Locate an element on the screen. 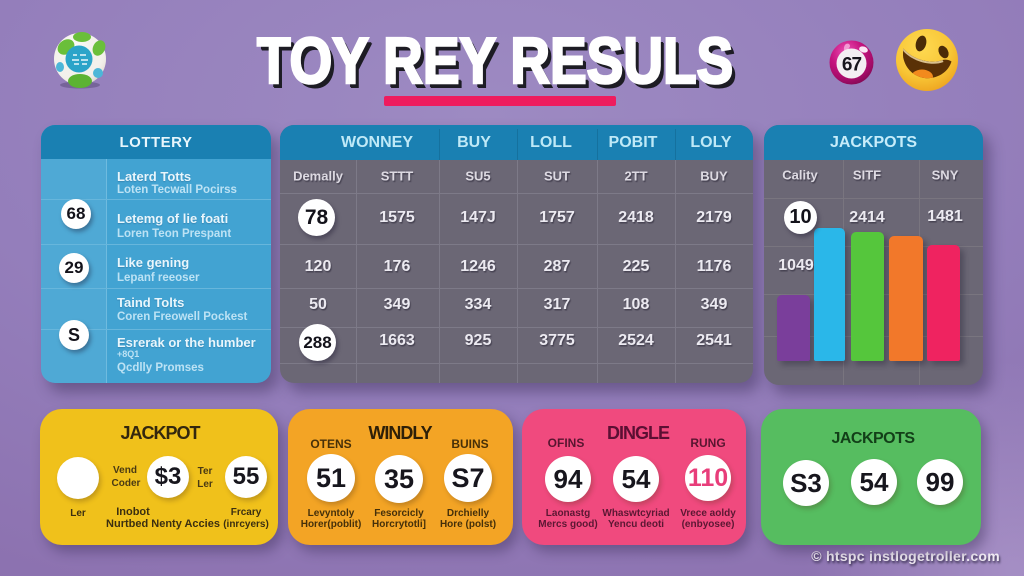  svg-text: 67 is located at coordinates (852, 65).